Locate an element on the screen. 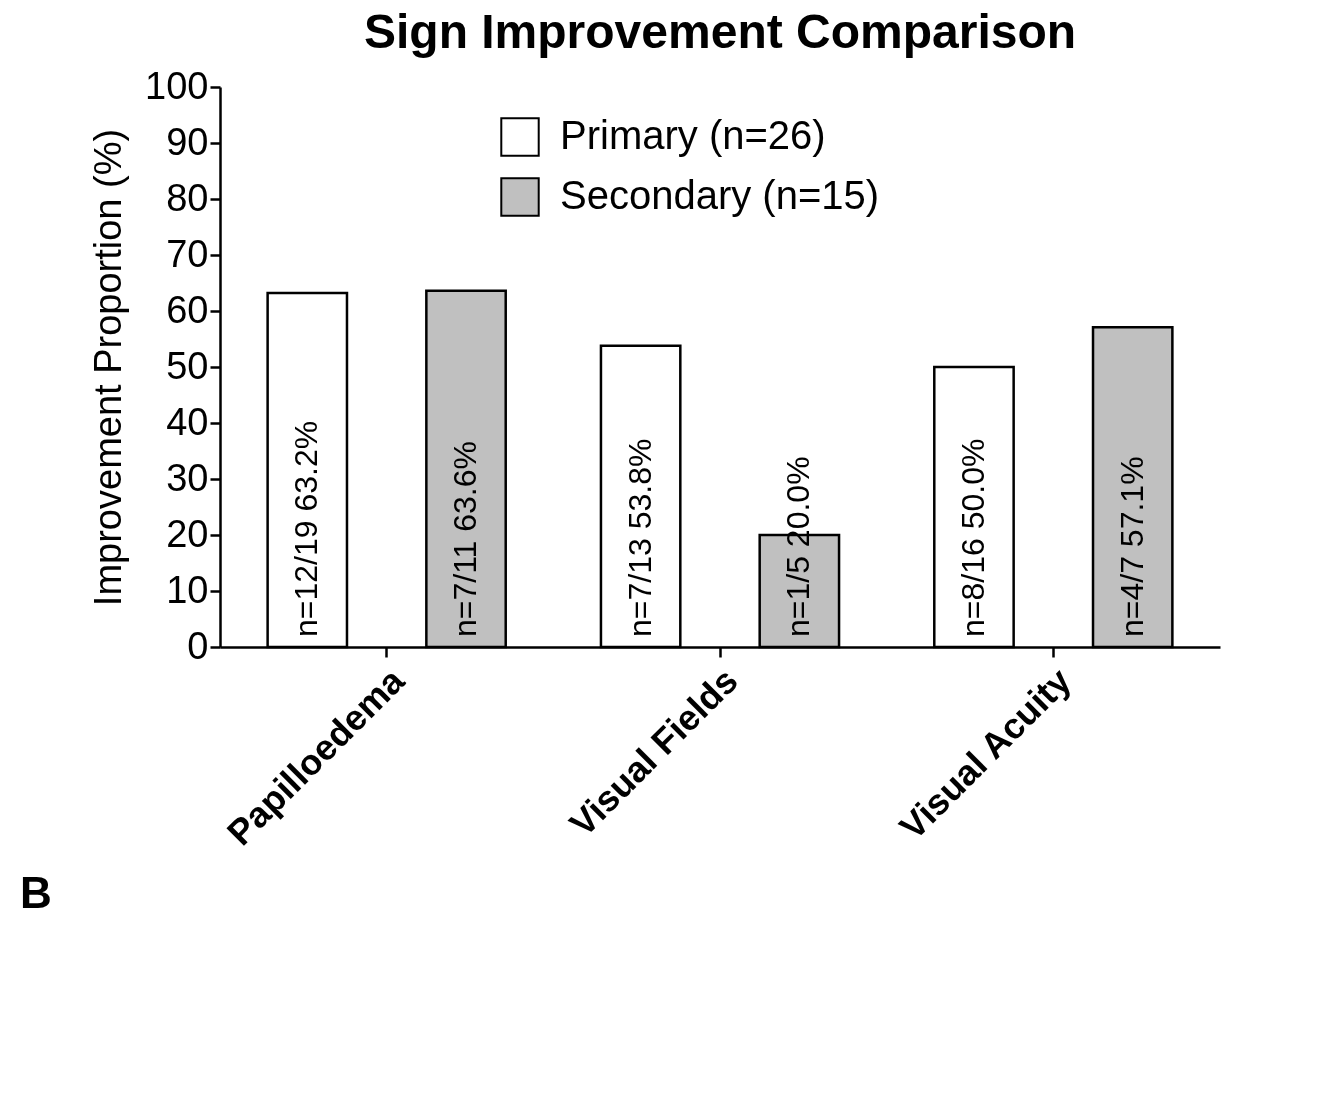  data-label: n=7/11 63.6% is located at coordinates (465, 538).